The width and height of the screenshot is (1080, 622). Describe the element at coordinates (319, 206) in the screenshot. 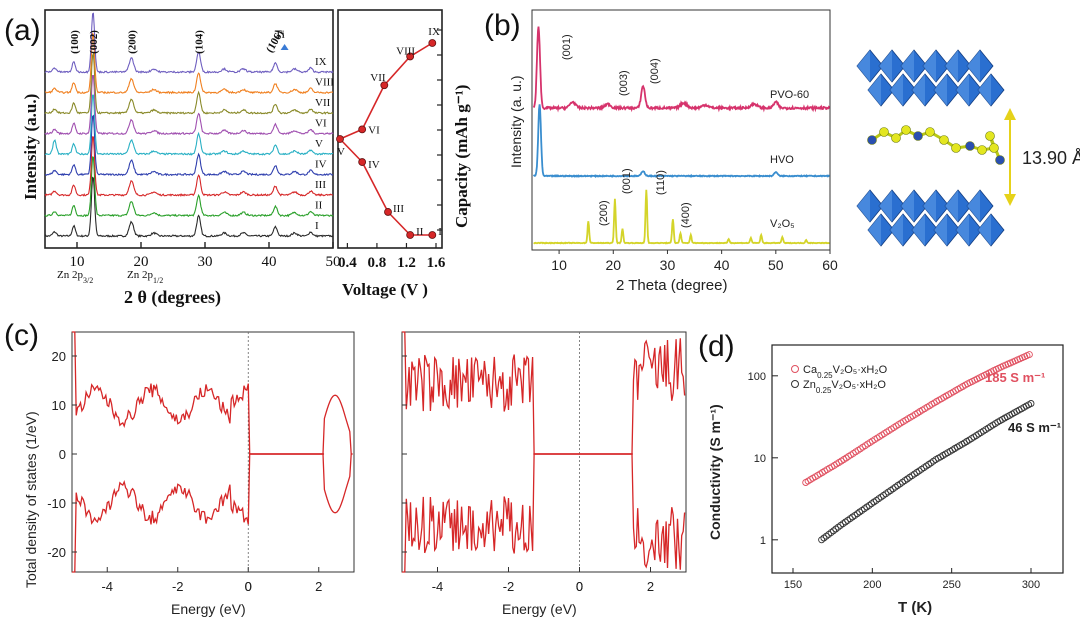

I see `series-label-II: II` at that location.